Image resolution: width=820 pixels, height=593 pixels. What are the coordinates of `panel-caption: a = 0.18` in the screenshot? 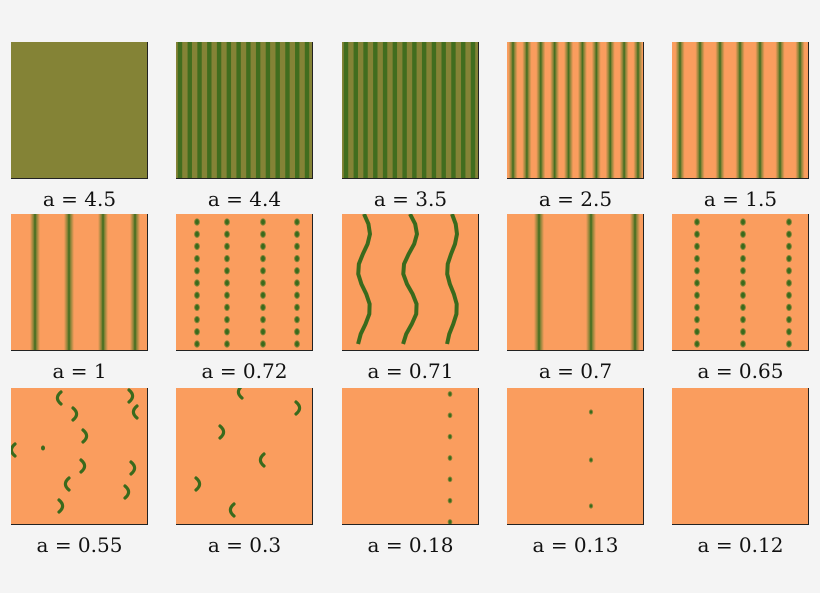 It's located at (410, 545).